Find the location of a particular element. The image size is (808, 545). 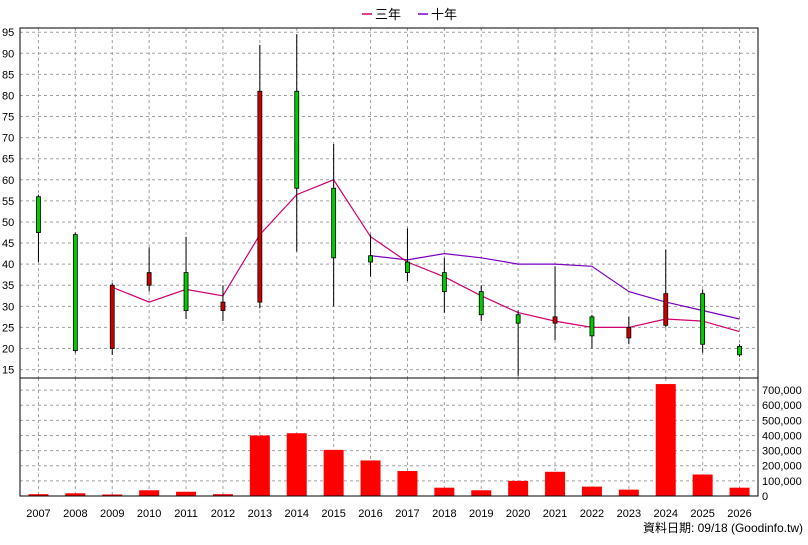

candle-body-2025 is located at coordinates (703, 319).